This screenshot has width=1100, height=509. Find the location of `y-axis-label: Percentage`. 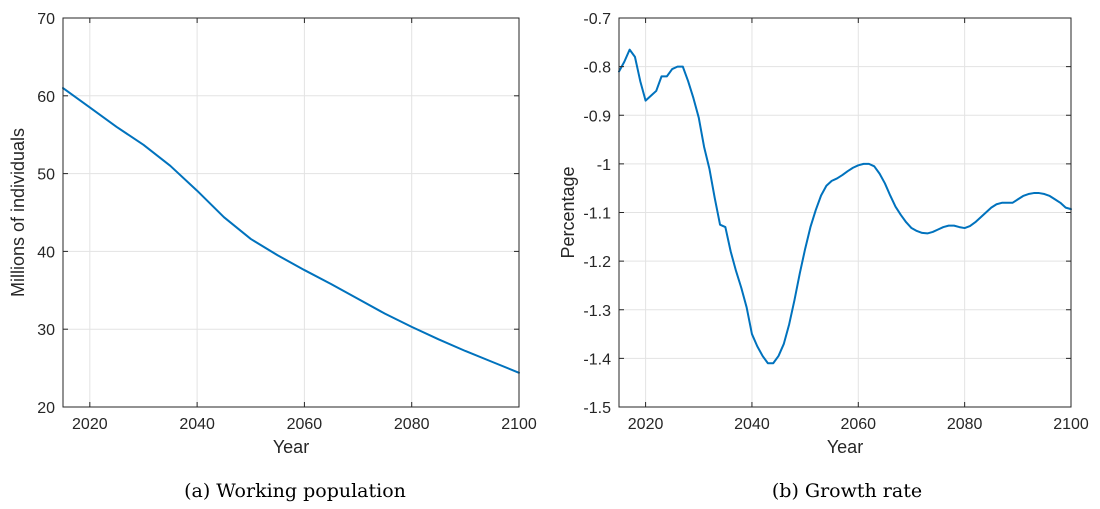

y-axis-label: Percentage is located at coordinates (568, 212).